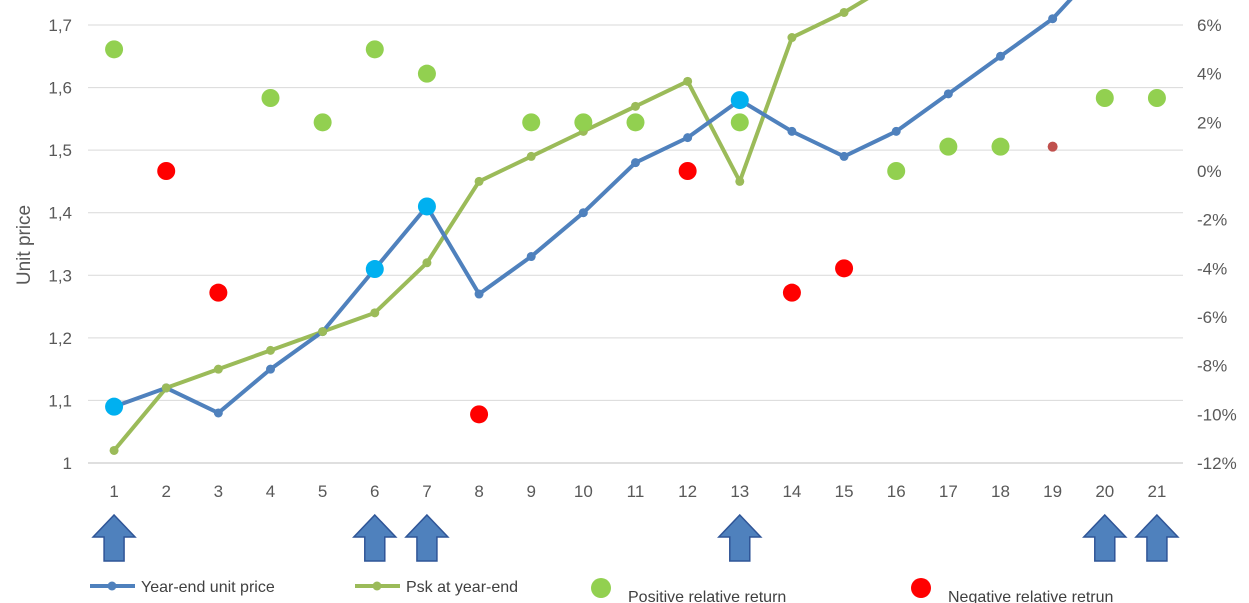  What do you see at coordinates (1212, 317) in the screenshot?
I see `right-tick-label: -6%` at bounding box center [1212, 317].